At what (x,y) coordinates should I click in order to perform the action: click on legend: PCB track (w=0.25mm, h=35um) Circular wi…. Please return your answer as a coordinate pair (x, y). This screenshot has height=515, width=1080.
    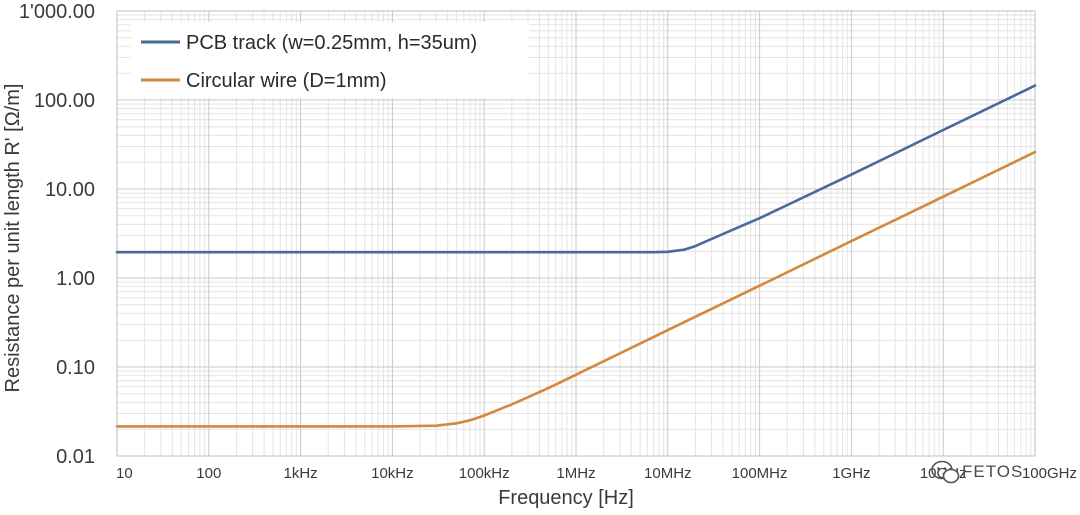
    Looking at the image, I should click on (330, 60).